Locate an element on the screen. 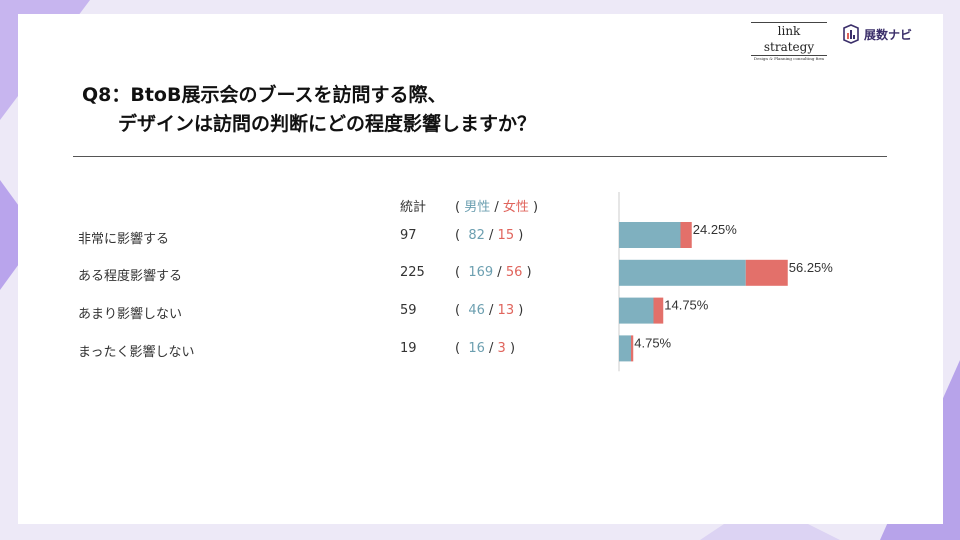 The height and width of the screenshot is (540, 960). row-split: ( 46 / 13 ) is located at coordinates (489, 310).